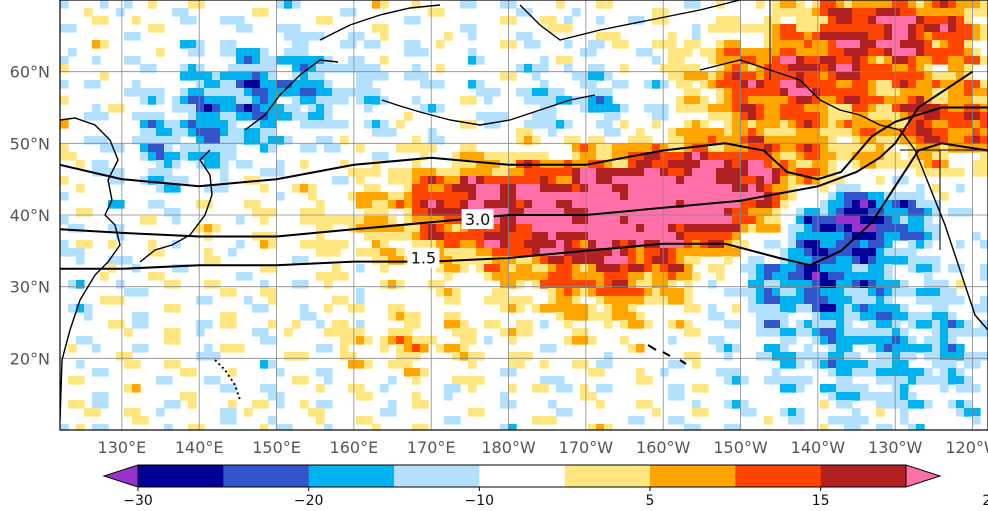 This screenshot has width=988, height=511. Describe the element at coordinates (431, 447) in the screenshot. I see `longitude-tick-label: 170°E` at that location.